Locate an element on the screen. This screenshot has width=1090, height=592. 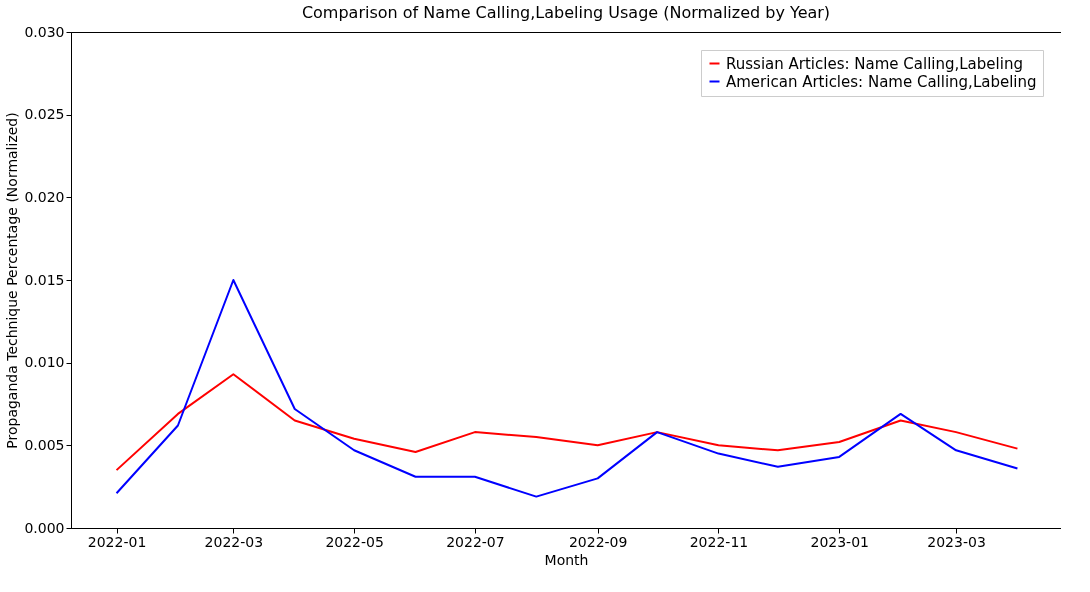
y-tick-label: 0.020 is located at coordinates (44, 196).